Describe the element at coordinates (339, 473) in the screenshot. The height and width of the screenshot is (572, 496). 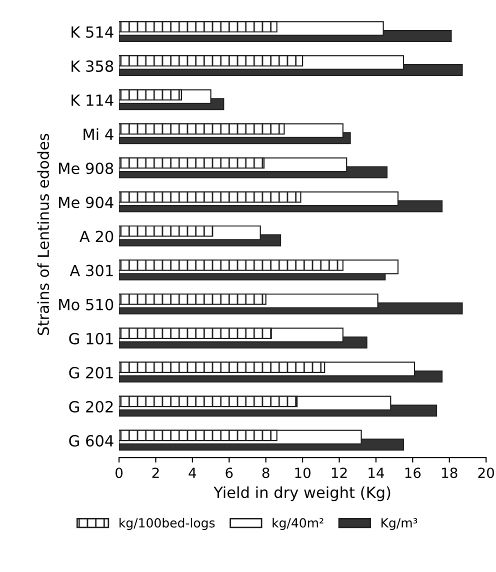
I see `x-tick-label: 12` at that location.